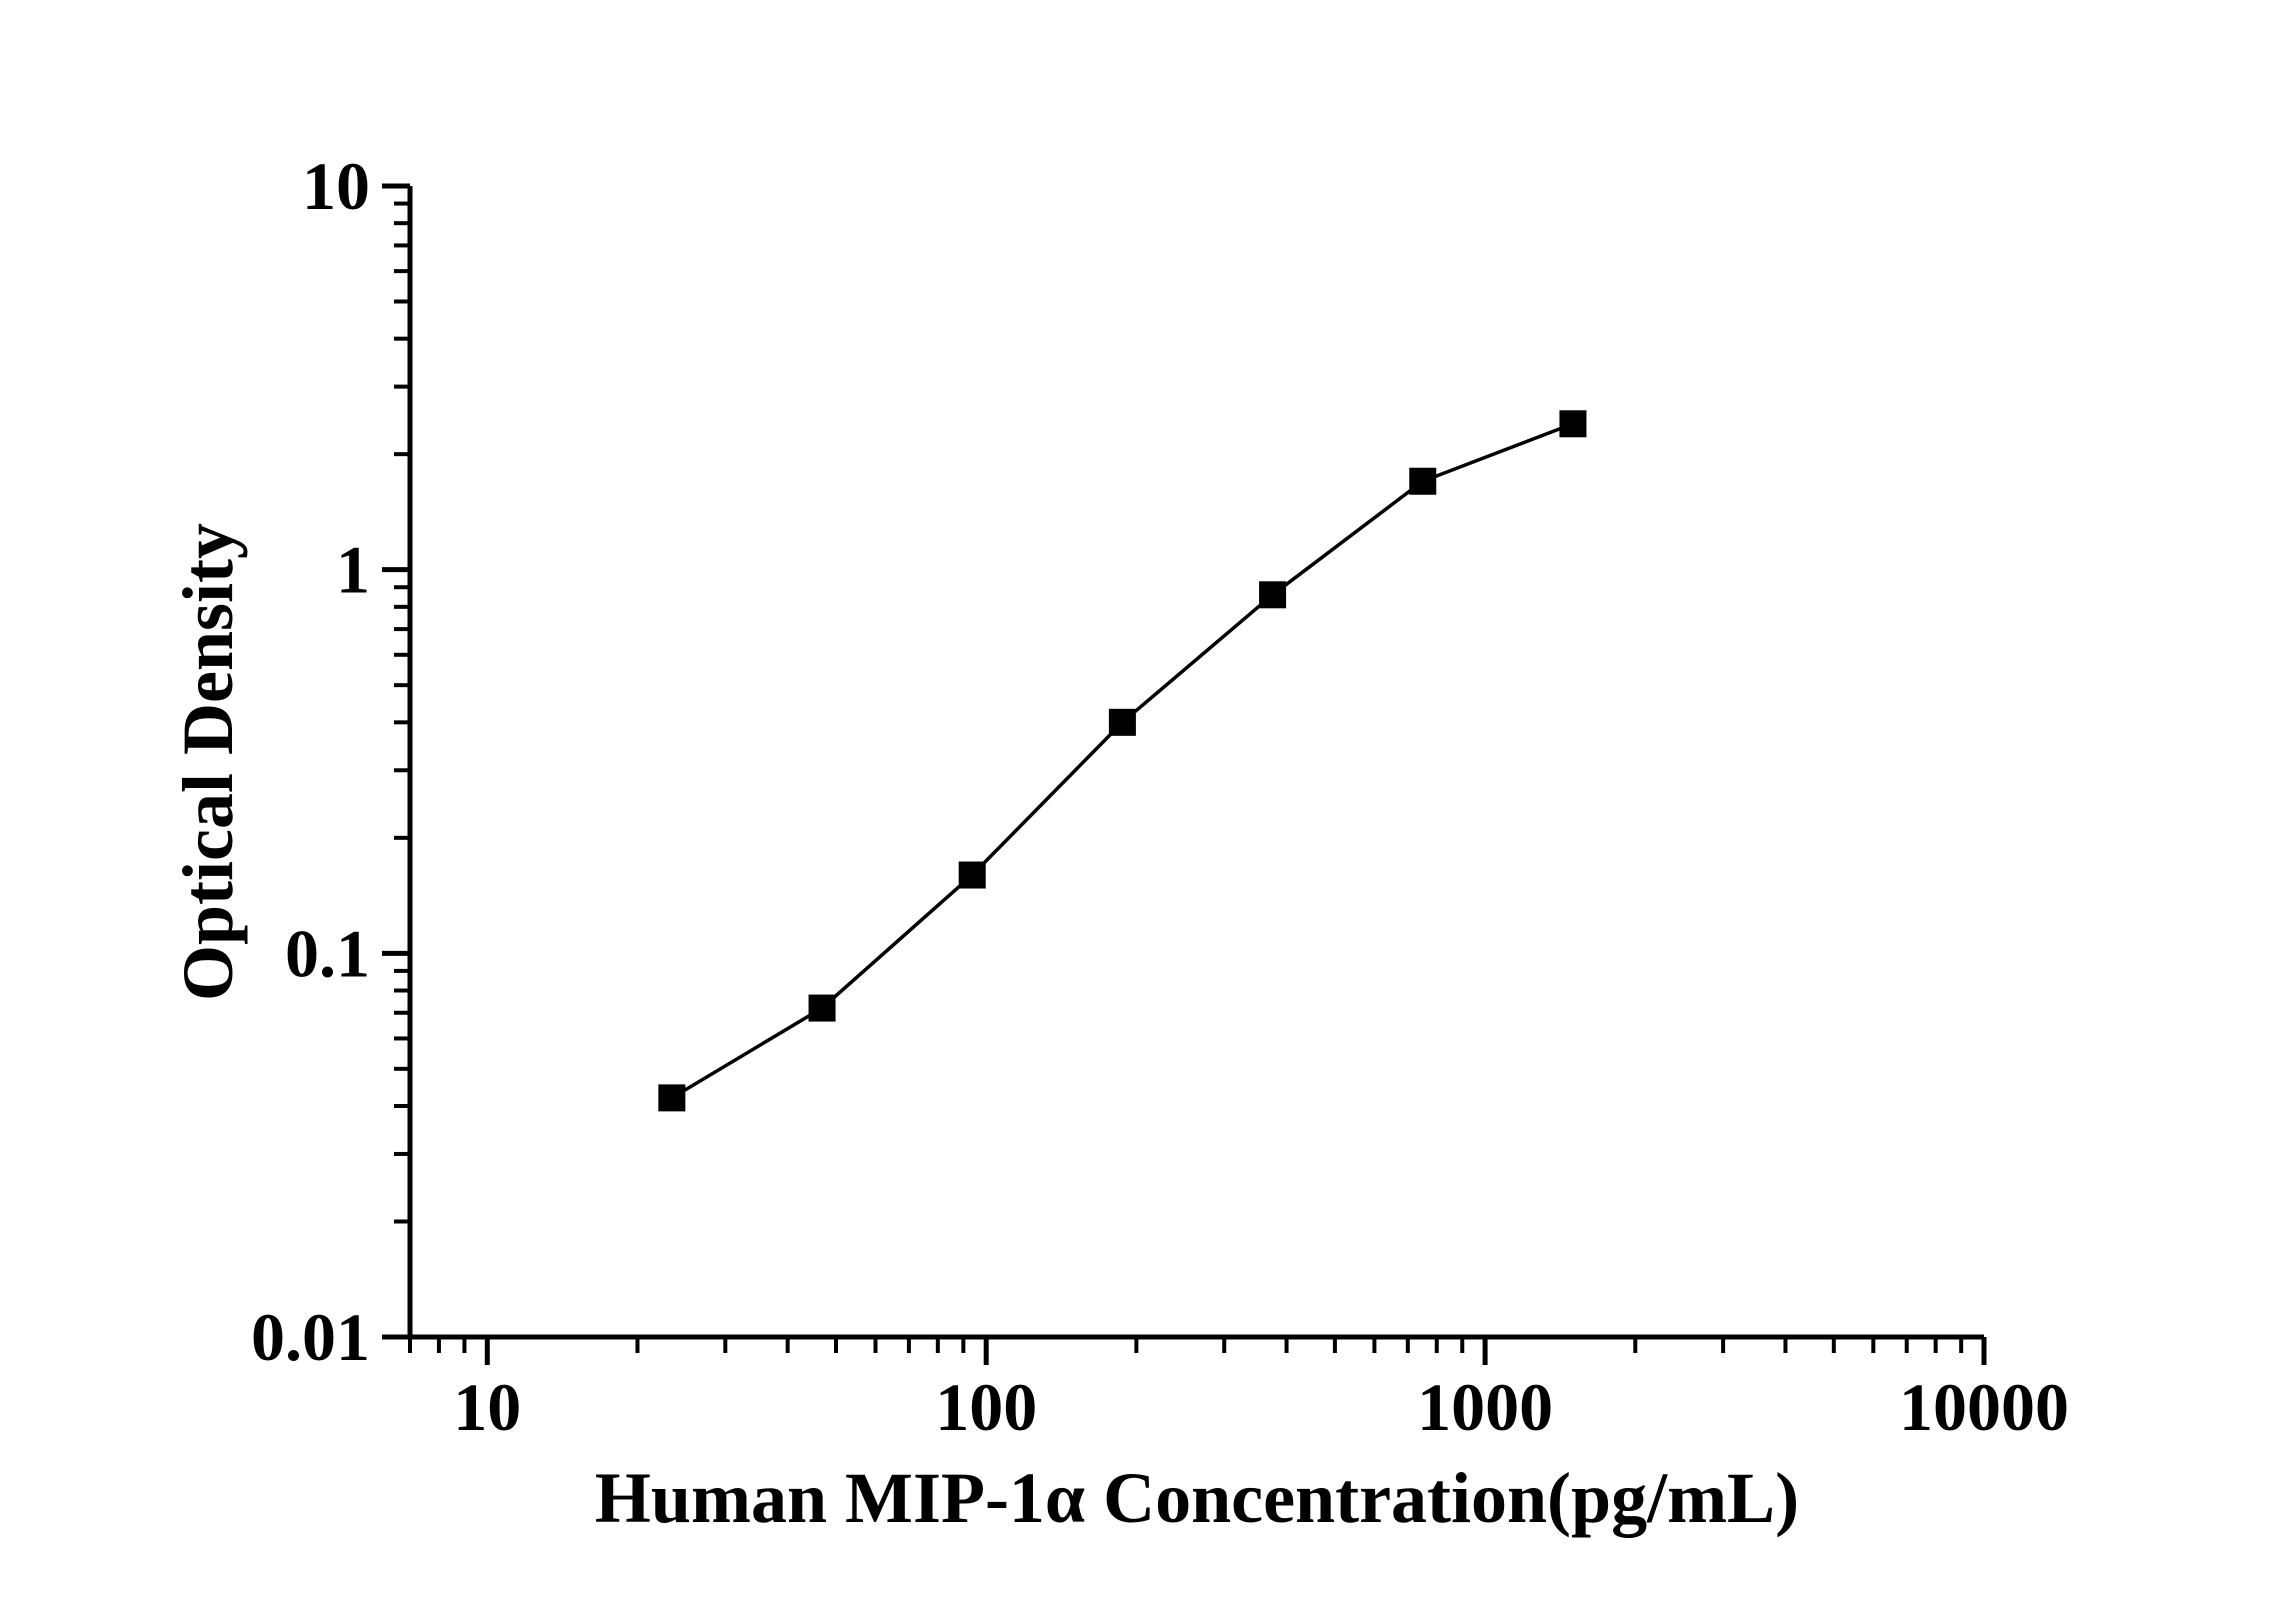 This screenshot has height=1604, width=2296. What do you see at coordinates (336, 186) in the screenshot?
I see `y-tick-label: 10` at bounding box center [336, 186].